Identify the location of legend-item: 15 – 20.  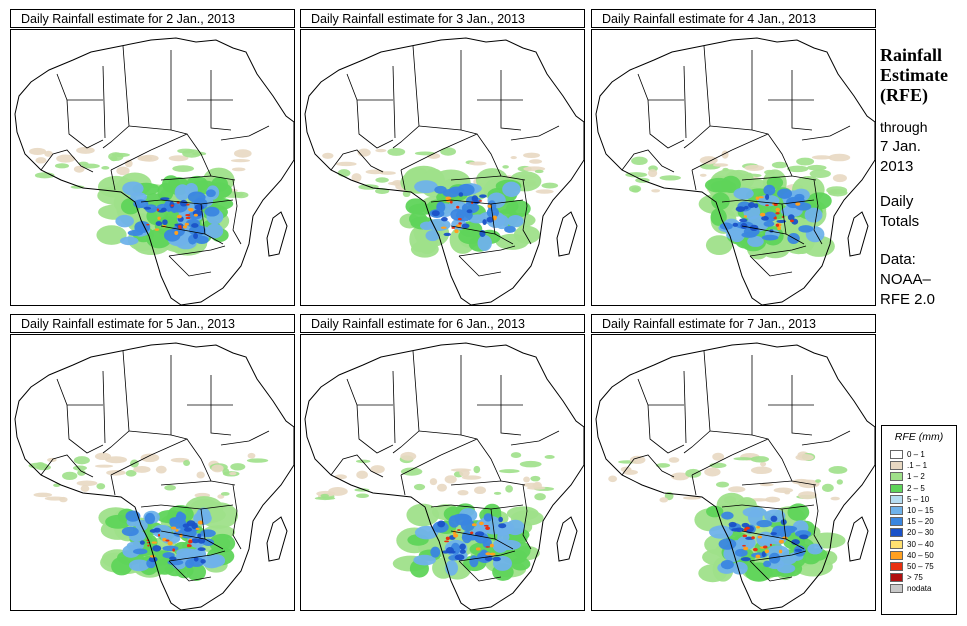
(923, 521).